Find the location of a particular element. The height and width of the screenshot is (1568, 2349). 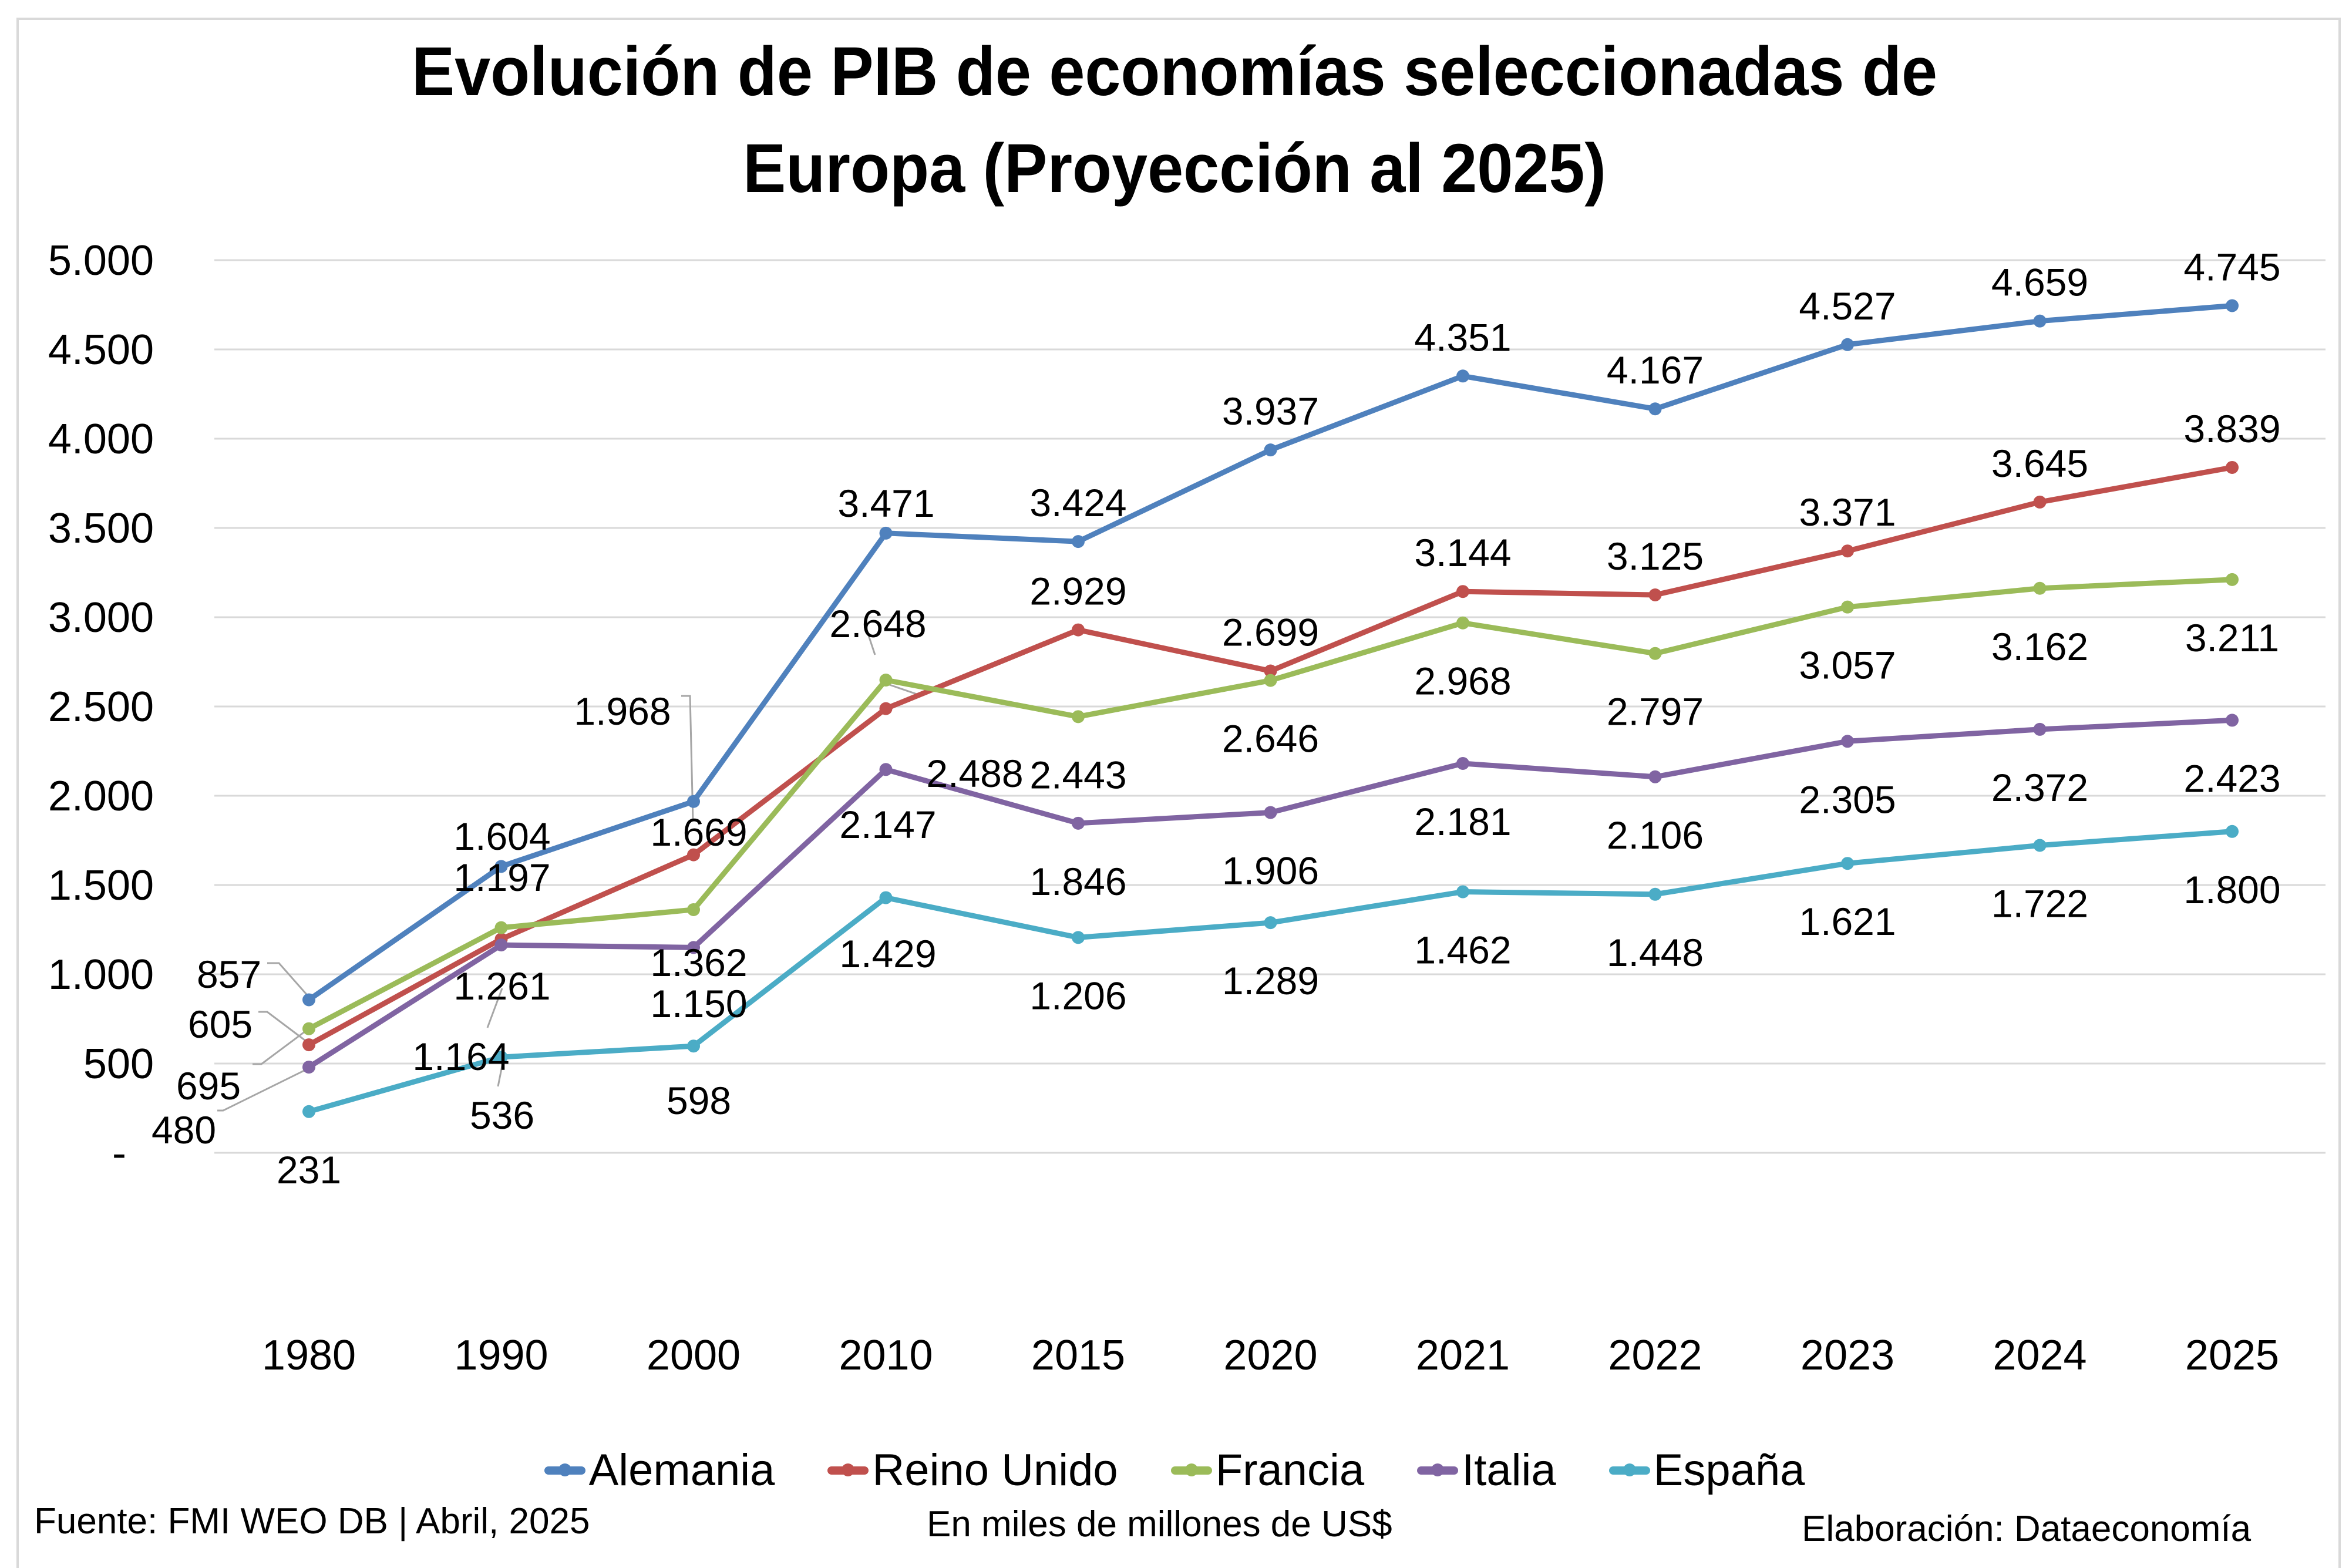

y-tick-label: 1.000 is located at coordinates (101, 974).